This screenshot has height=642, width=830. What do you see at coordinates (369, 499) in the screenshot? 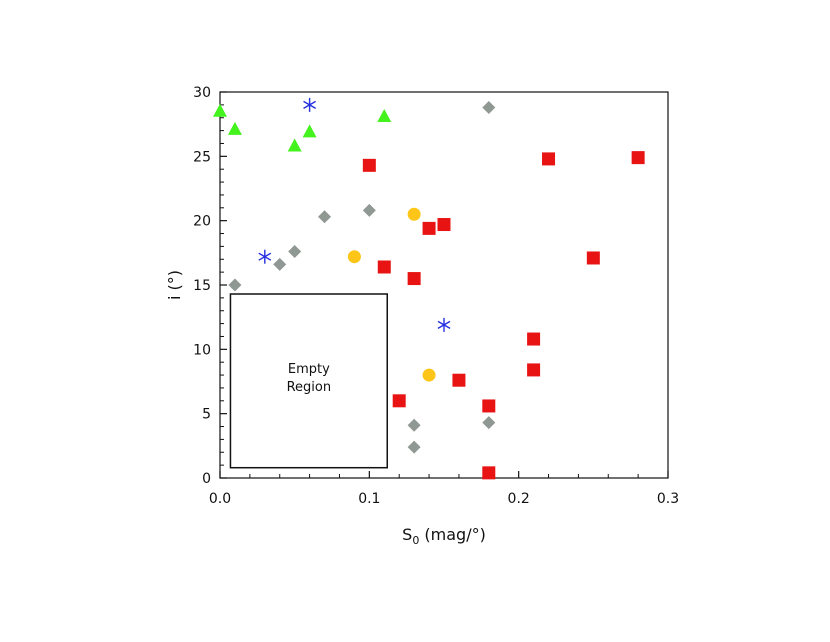
I see `x-tick-label: 0.1` at bounding box center [369, 499].